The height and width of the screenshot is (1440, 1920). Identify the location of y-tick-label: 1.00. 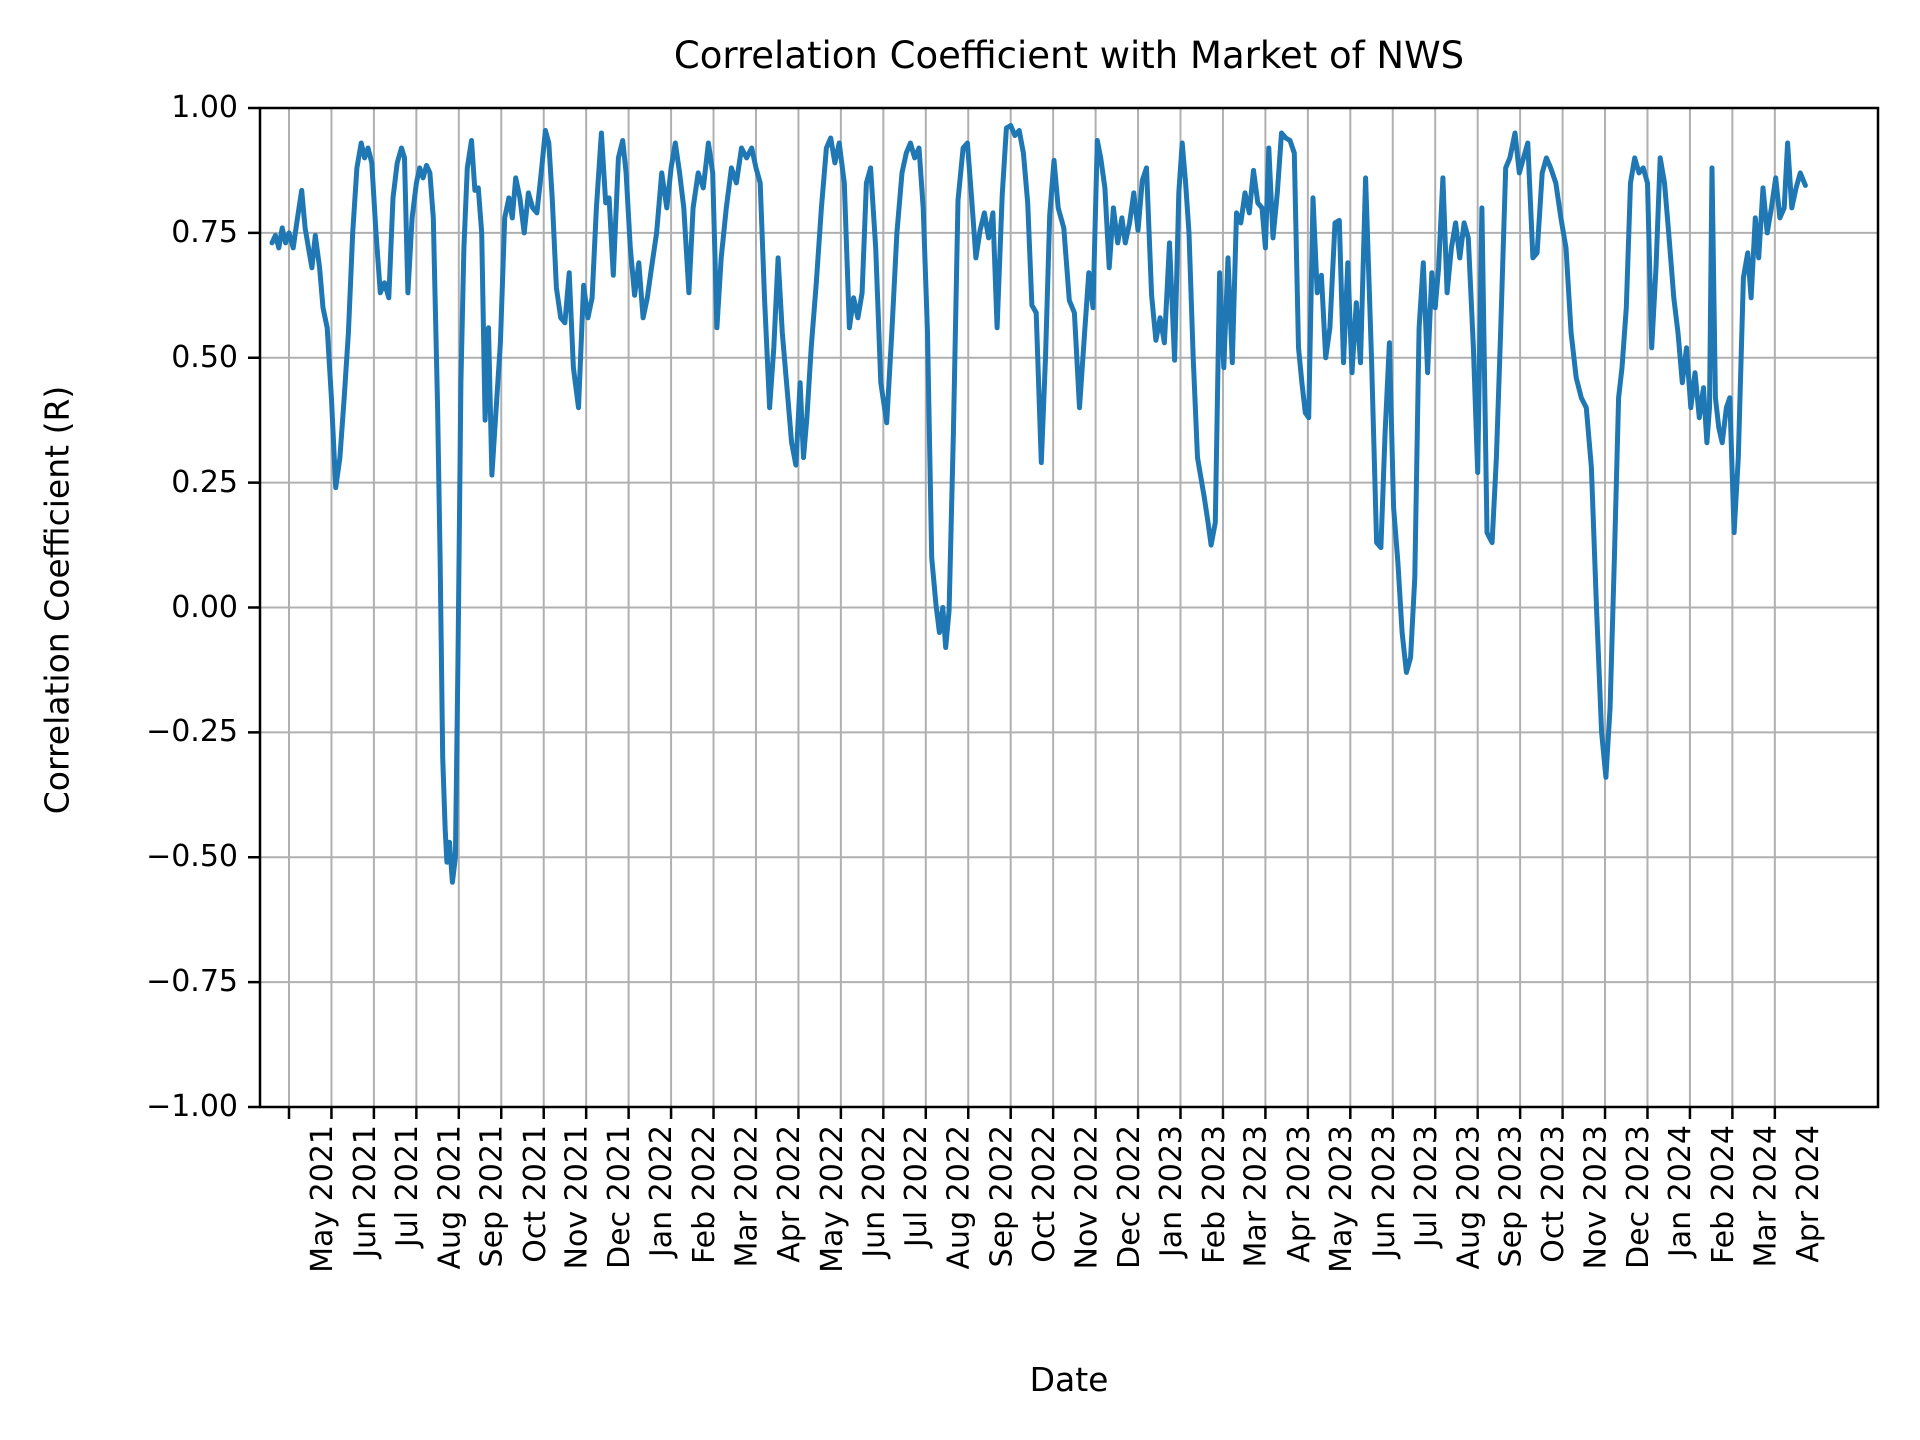
(204, 107).